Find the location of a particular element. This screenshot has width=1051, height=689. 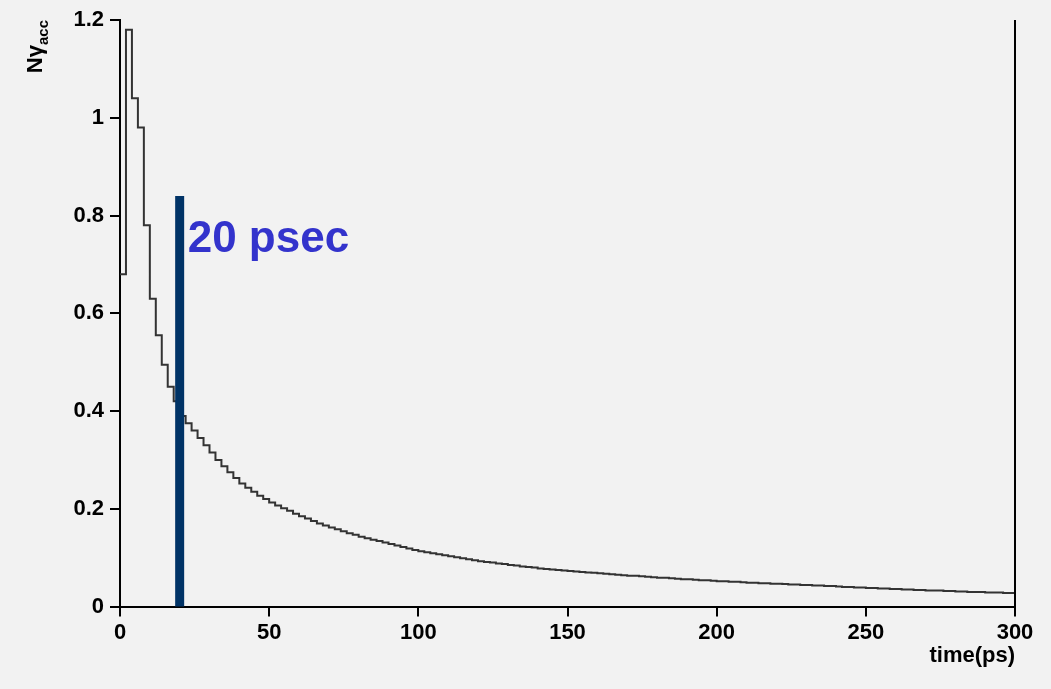

x-tick-label: 250 is located at coordinates (866, 631).